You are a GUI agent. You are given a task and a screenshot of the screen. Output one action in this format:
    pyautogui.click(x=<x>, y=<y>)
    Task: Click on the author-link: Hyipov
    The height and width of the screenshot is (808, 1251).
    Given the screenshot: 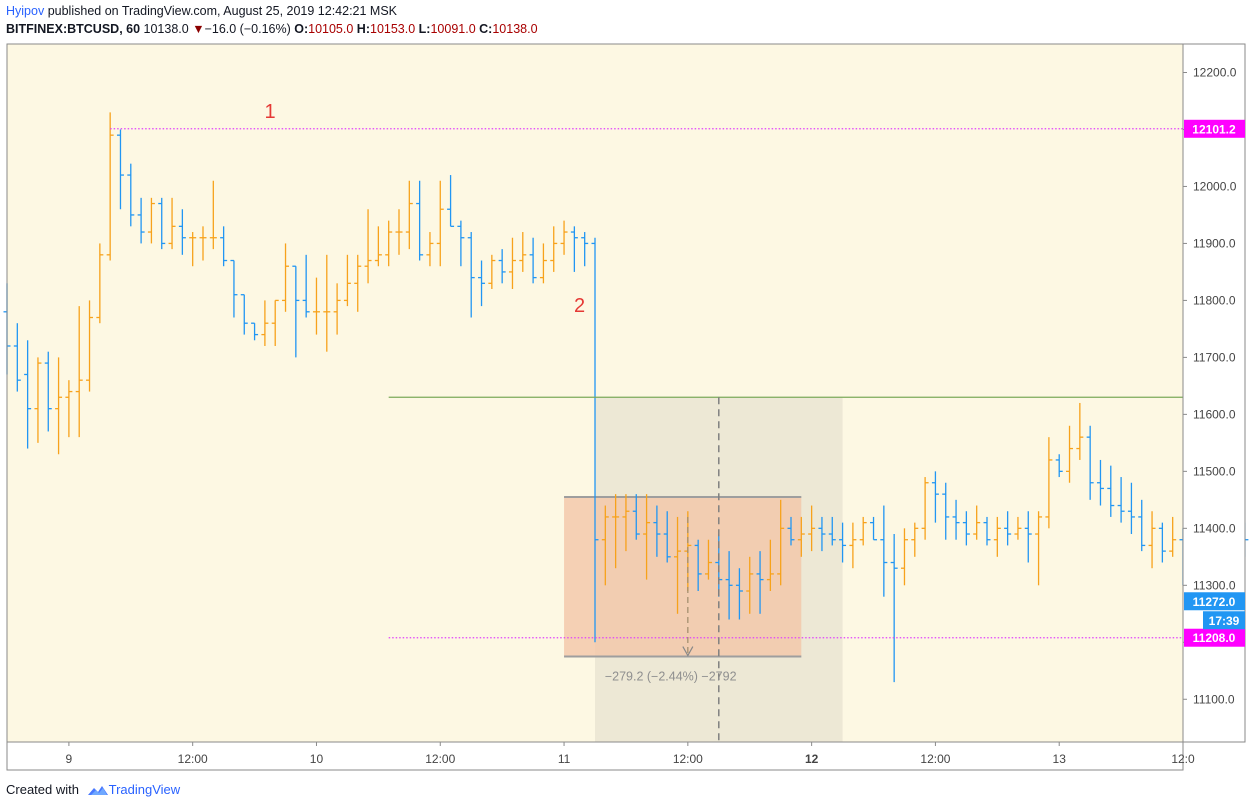 What is the action you would take?
    pyautogui.click(x=25, y=11)
    